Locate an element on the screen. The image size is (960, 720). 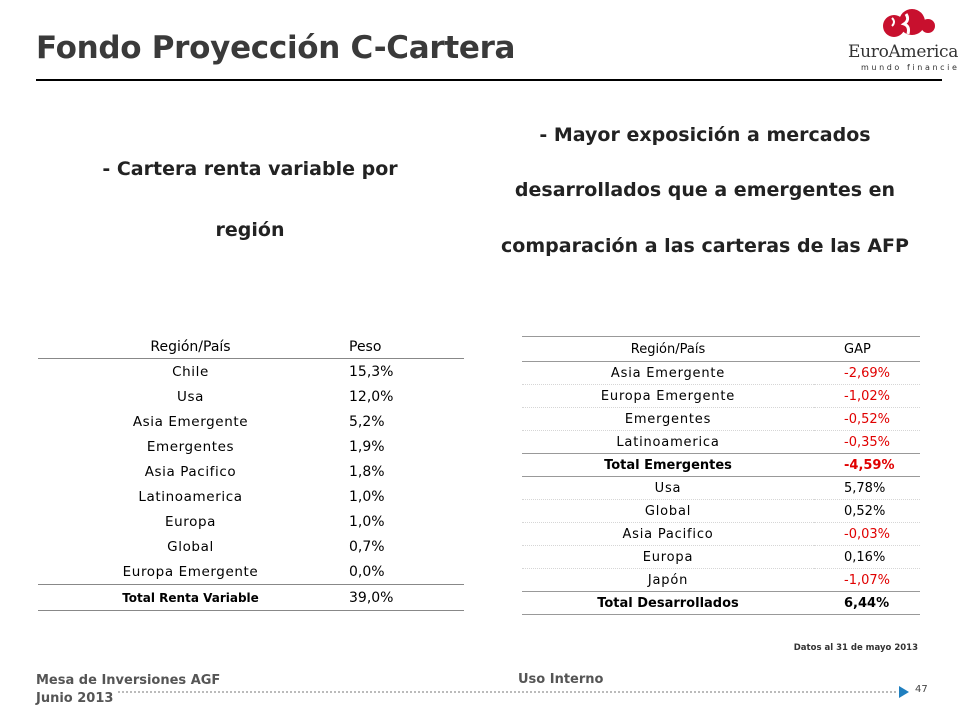
table-row: Europa Emergente -1,02% is located at coordinates (721, 396).